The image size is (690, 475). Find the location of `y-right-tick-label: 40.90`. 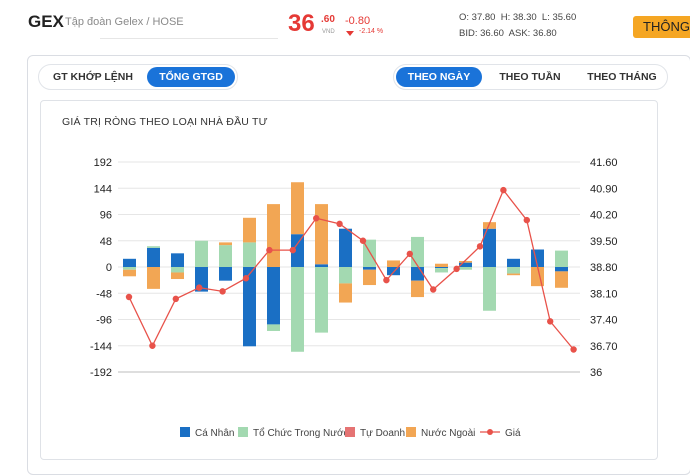

y-right-tick-label: 40.90 is located at coordinates (604, 189).